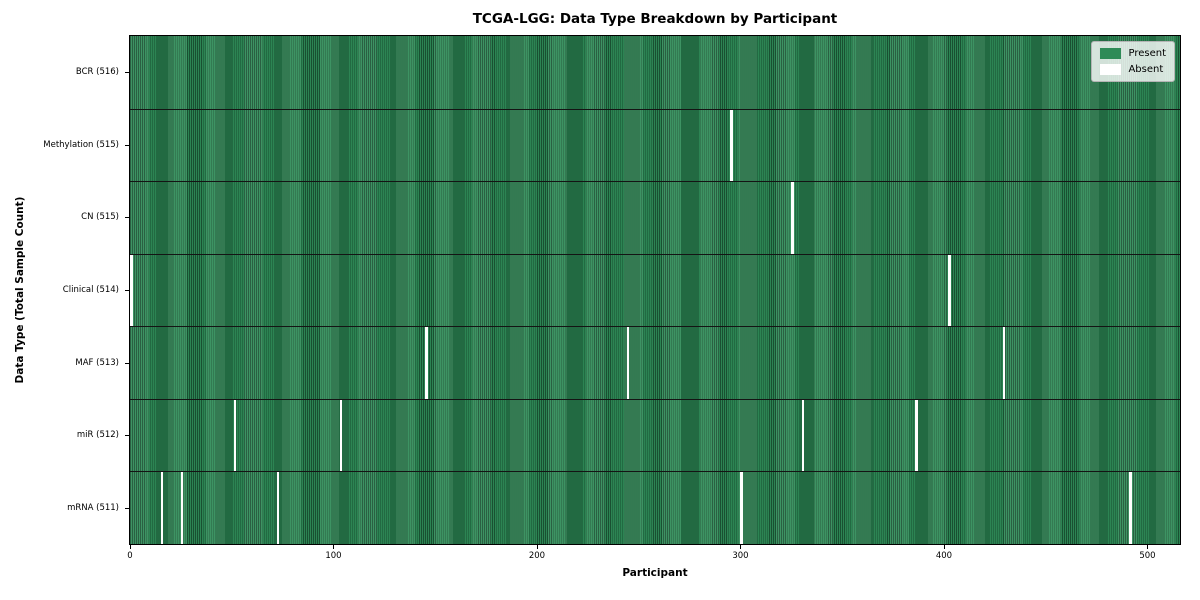  What do you see at coordinates (655, 573) in the screenshot?
I see `x-axis-title: Participant` at bounding box center [655, 573].